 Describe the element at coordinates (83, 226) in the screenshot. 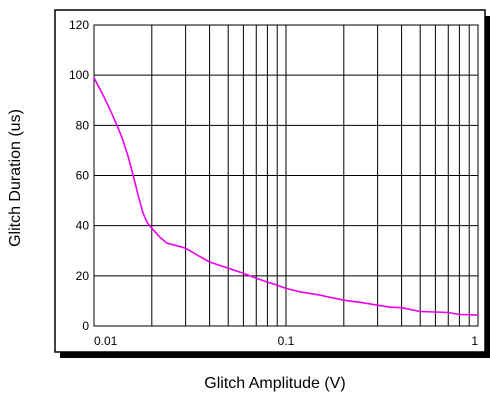

I see `y-tick-label: 40` at that location.